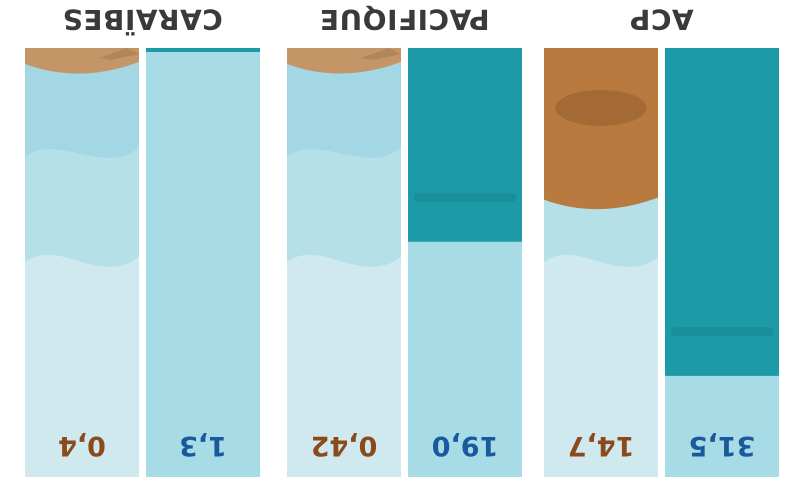 Image resolution: width=809 pixels, height=492 pixels. I want to click on region-title-pacifique: PACIFIQUE, so click(404, 19).